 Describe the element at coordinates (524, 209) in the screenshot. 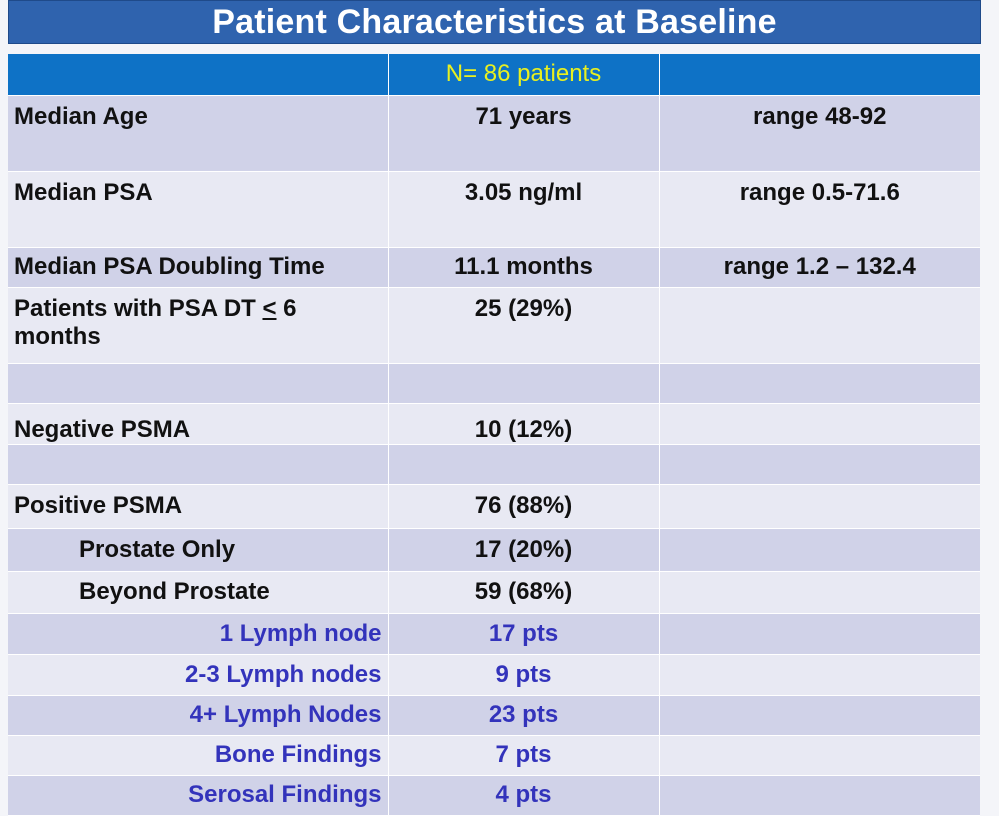

I see `row-value: 3.05 ng/ml` at that location.